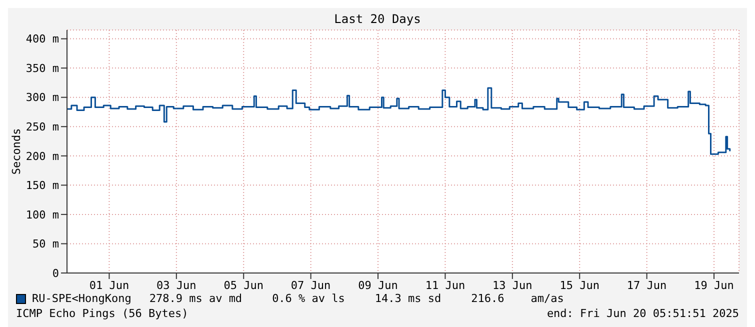 The image size is (755, 327). What do you see at coordinates (408, 298) in the screenshot?
I see `text: 14.3 ms sd` at bounding box center [408, 298].